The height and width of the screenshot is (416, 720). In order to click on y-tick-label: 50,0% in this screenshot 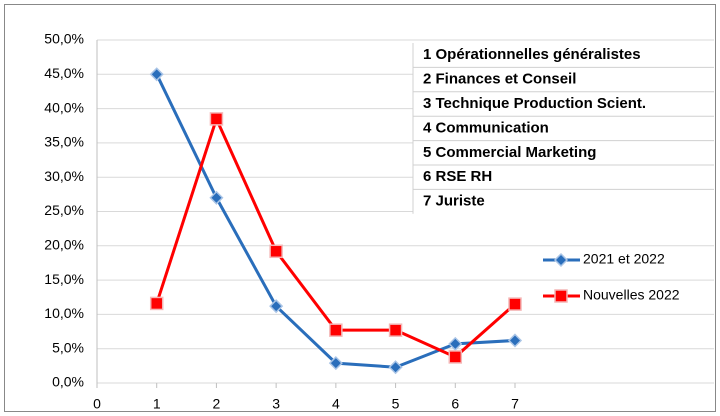, I will do `click(64, 39)`.